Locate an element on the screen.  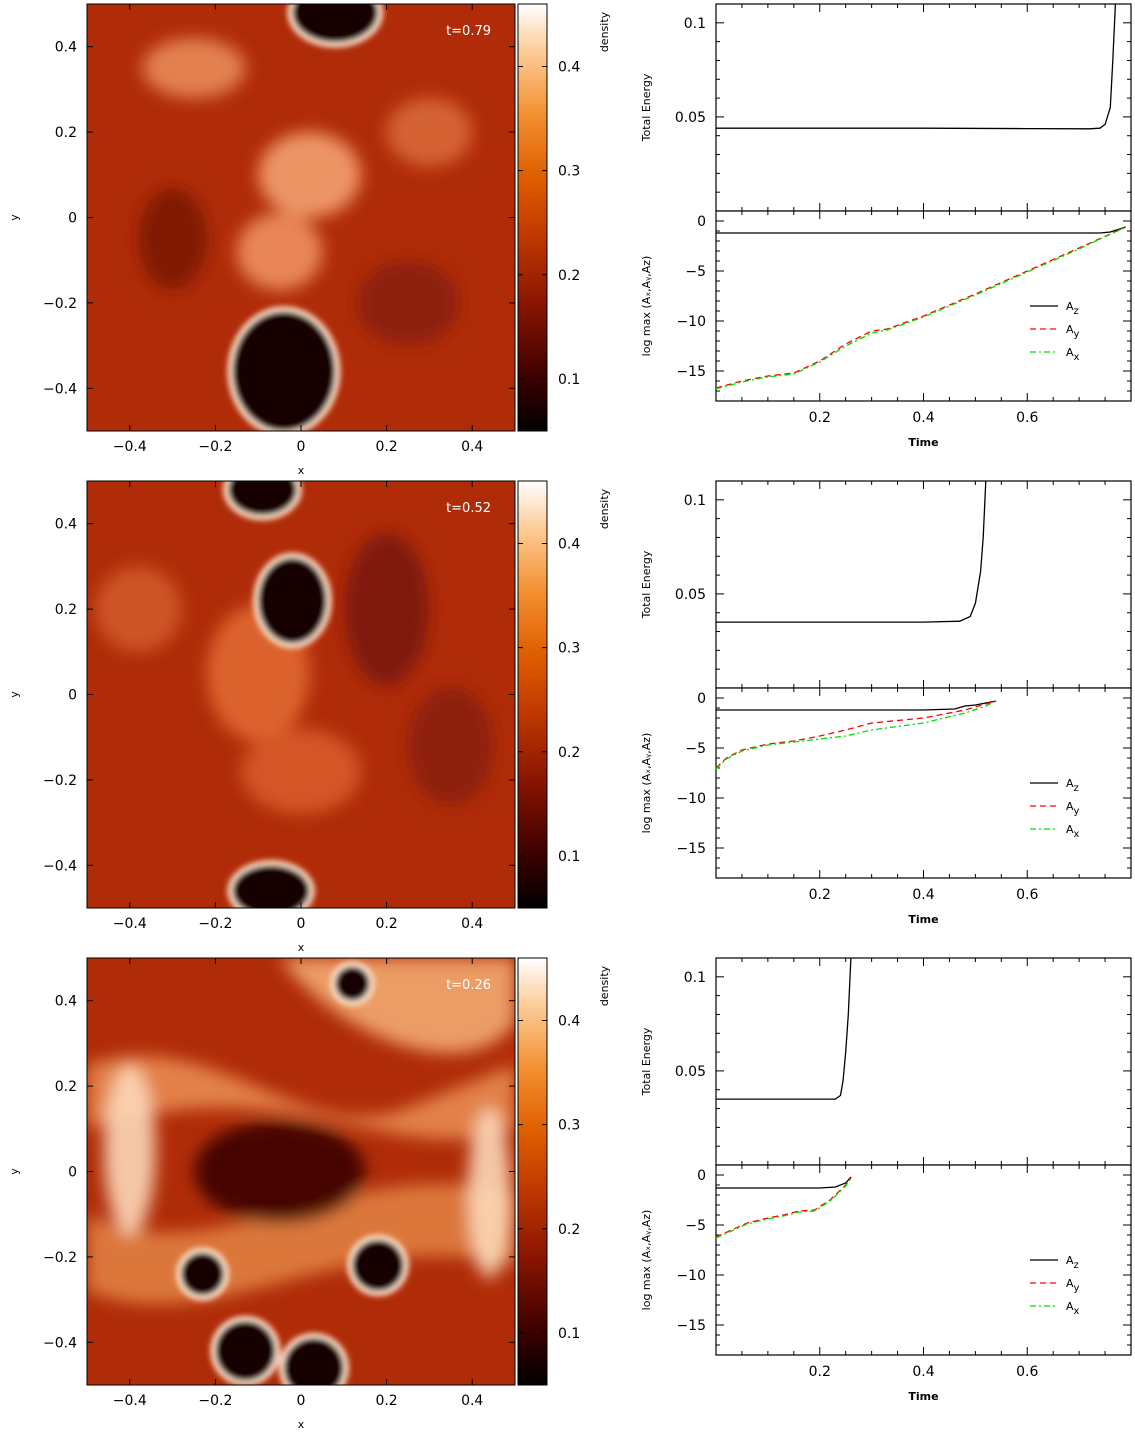
time-label: t=0.79 is located at coordinates (468, 31).